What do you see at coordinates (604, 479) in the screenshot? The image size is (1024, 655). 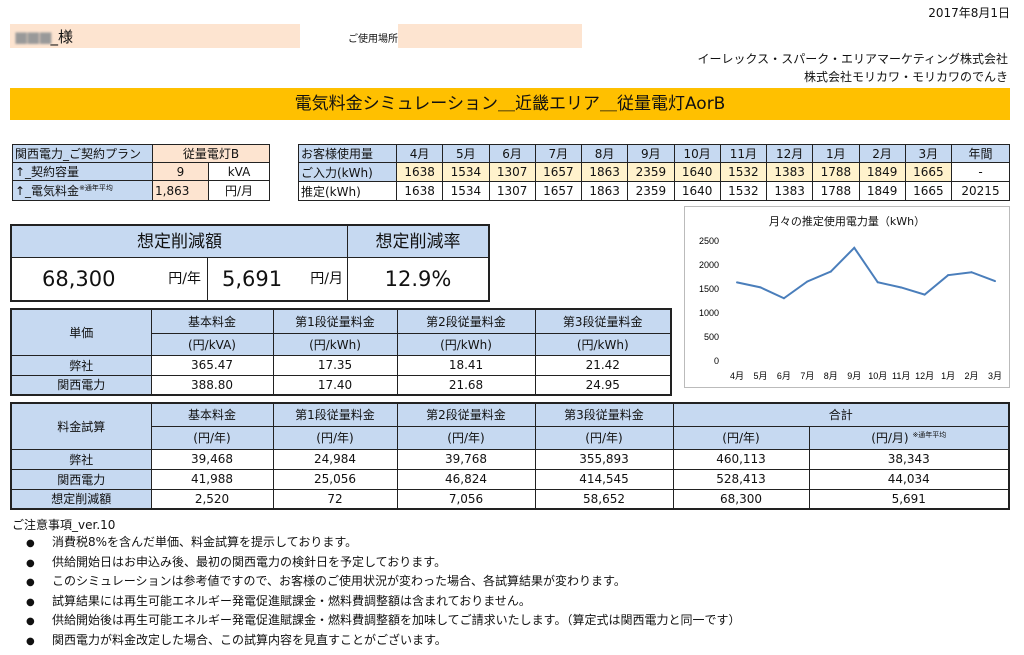 I see `fee-calc-cell: 414,545` at bounding box center [604, 479].